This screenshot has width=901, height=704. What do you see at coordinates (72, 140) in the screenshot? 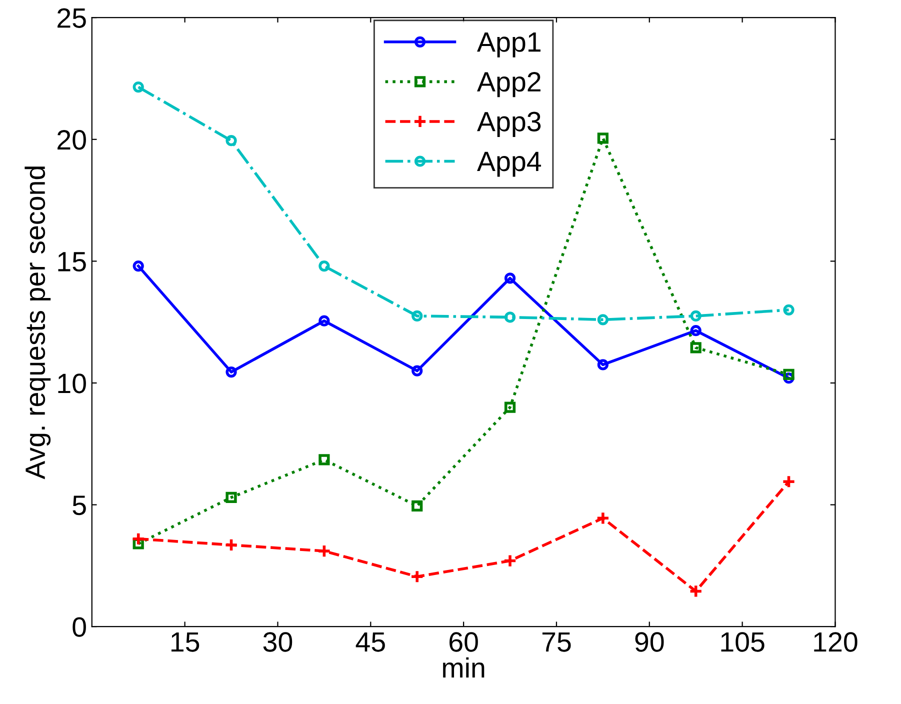
I see `y-tick-label: 20` at bounding box center [72, 140].